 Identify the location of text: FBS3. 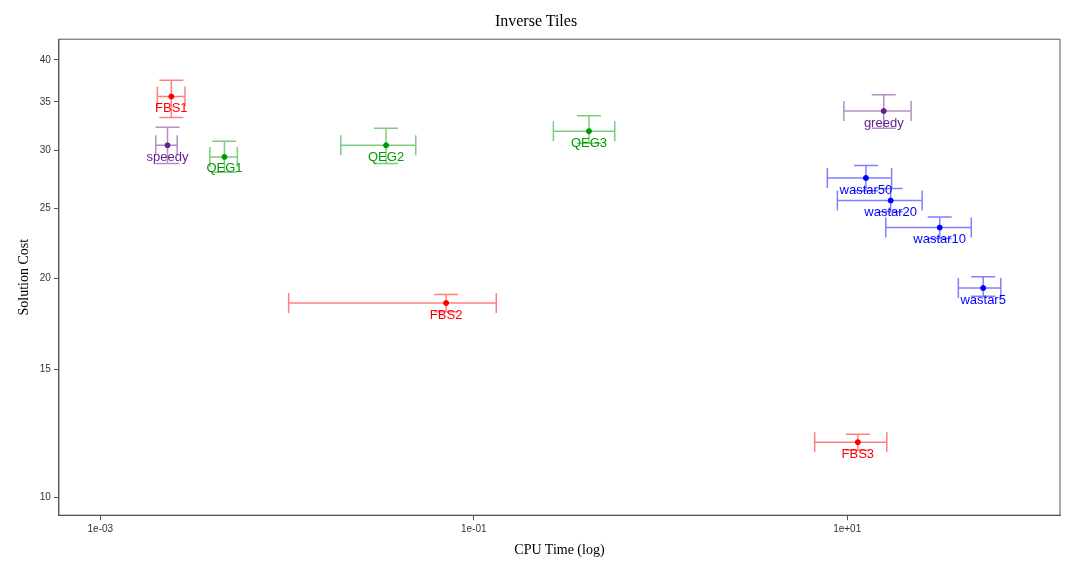
(858, 453).